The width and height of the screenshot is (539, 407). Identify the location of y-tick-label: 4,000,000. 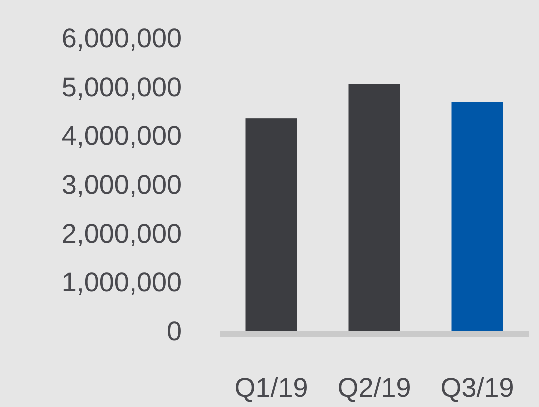
(122, 136).